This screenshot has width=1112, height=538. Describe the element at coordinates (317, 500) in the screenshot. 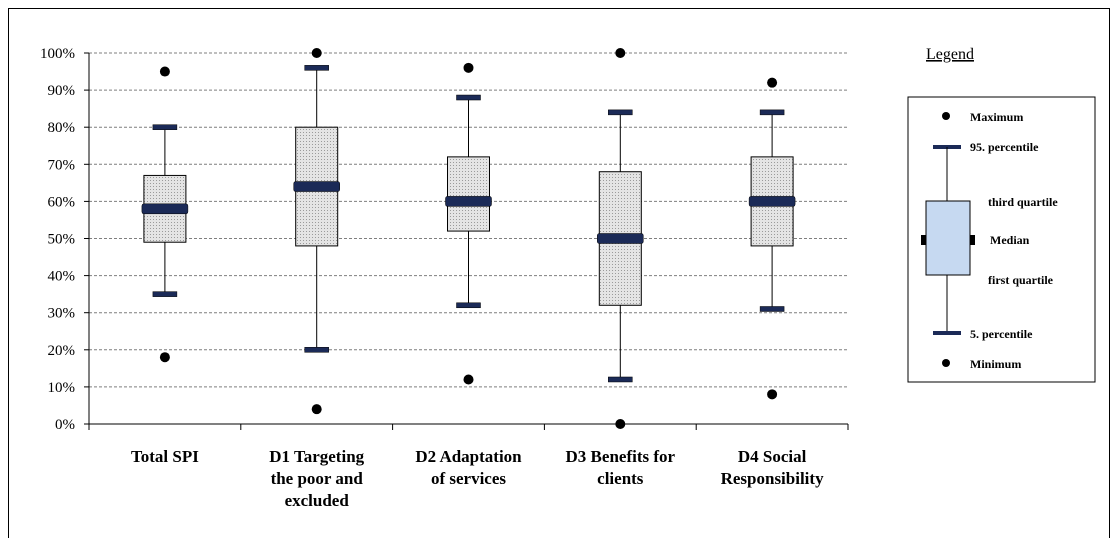

I see `x-tick-label-line: excluded` at that location.